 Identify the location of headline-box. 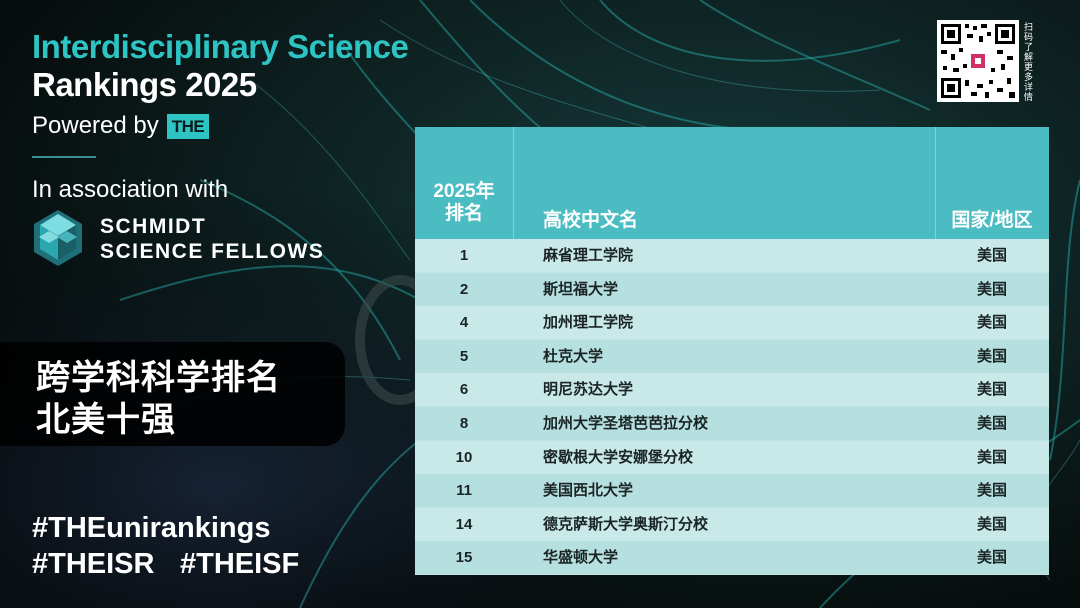
(172, 394).